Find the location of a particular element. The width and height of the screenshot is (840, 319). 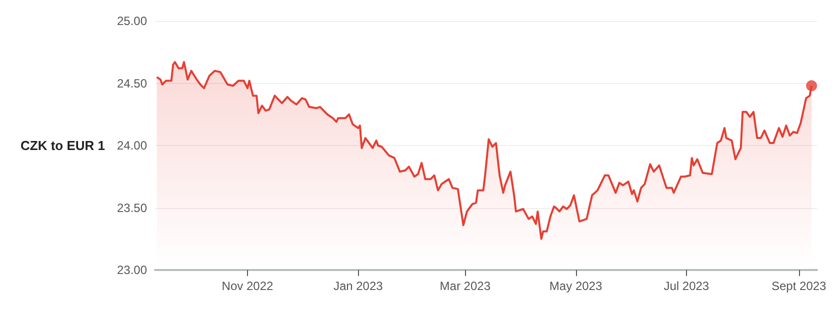

x-tick-label: Mar 2023 is located at coordinates (465, 286).